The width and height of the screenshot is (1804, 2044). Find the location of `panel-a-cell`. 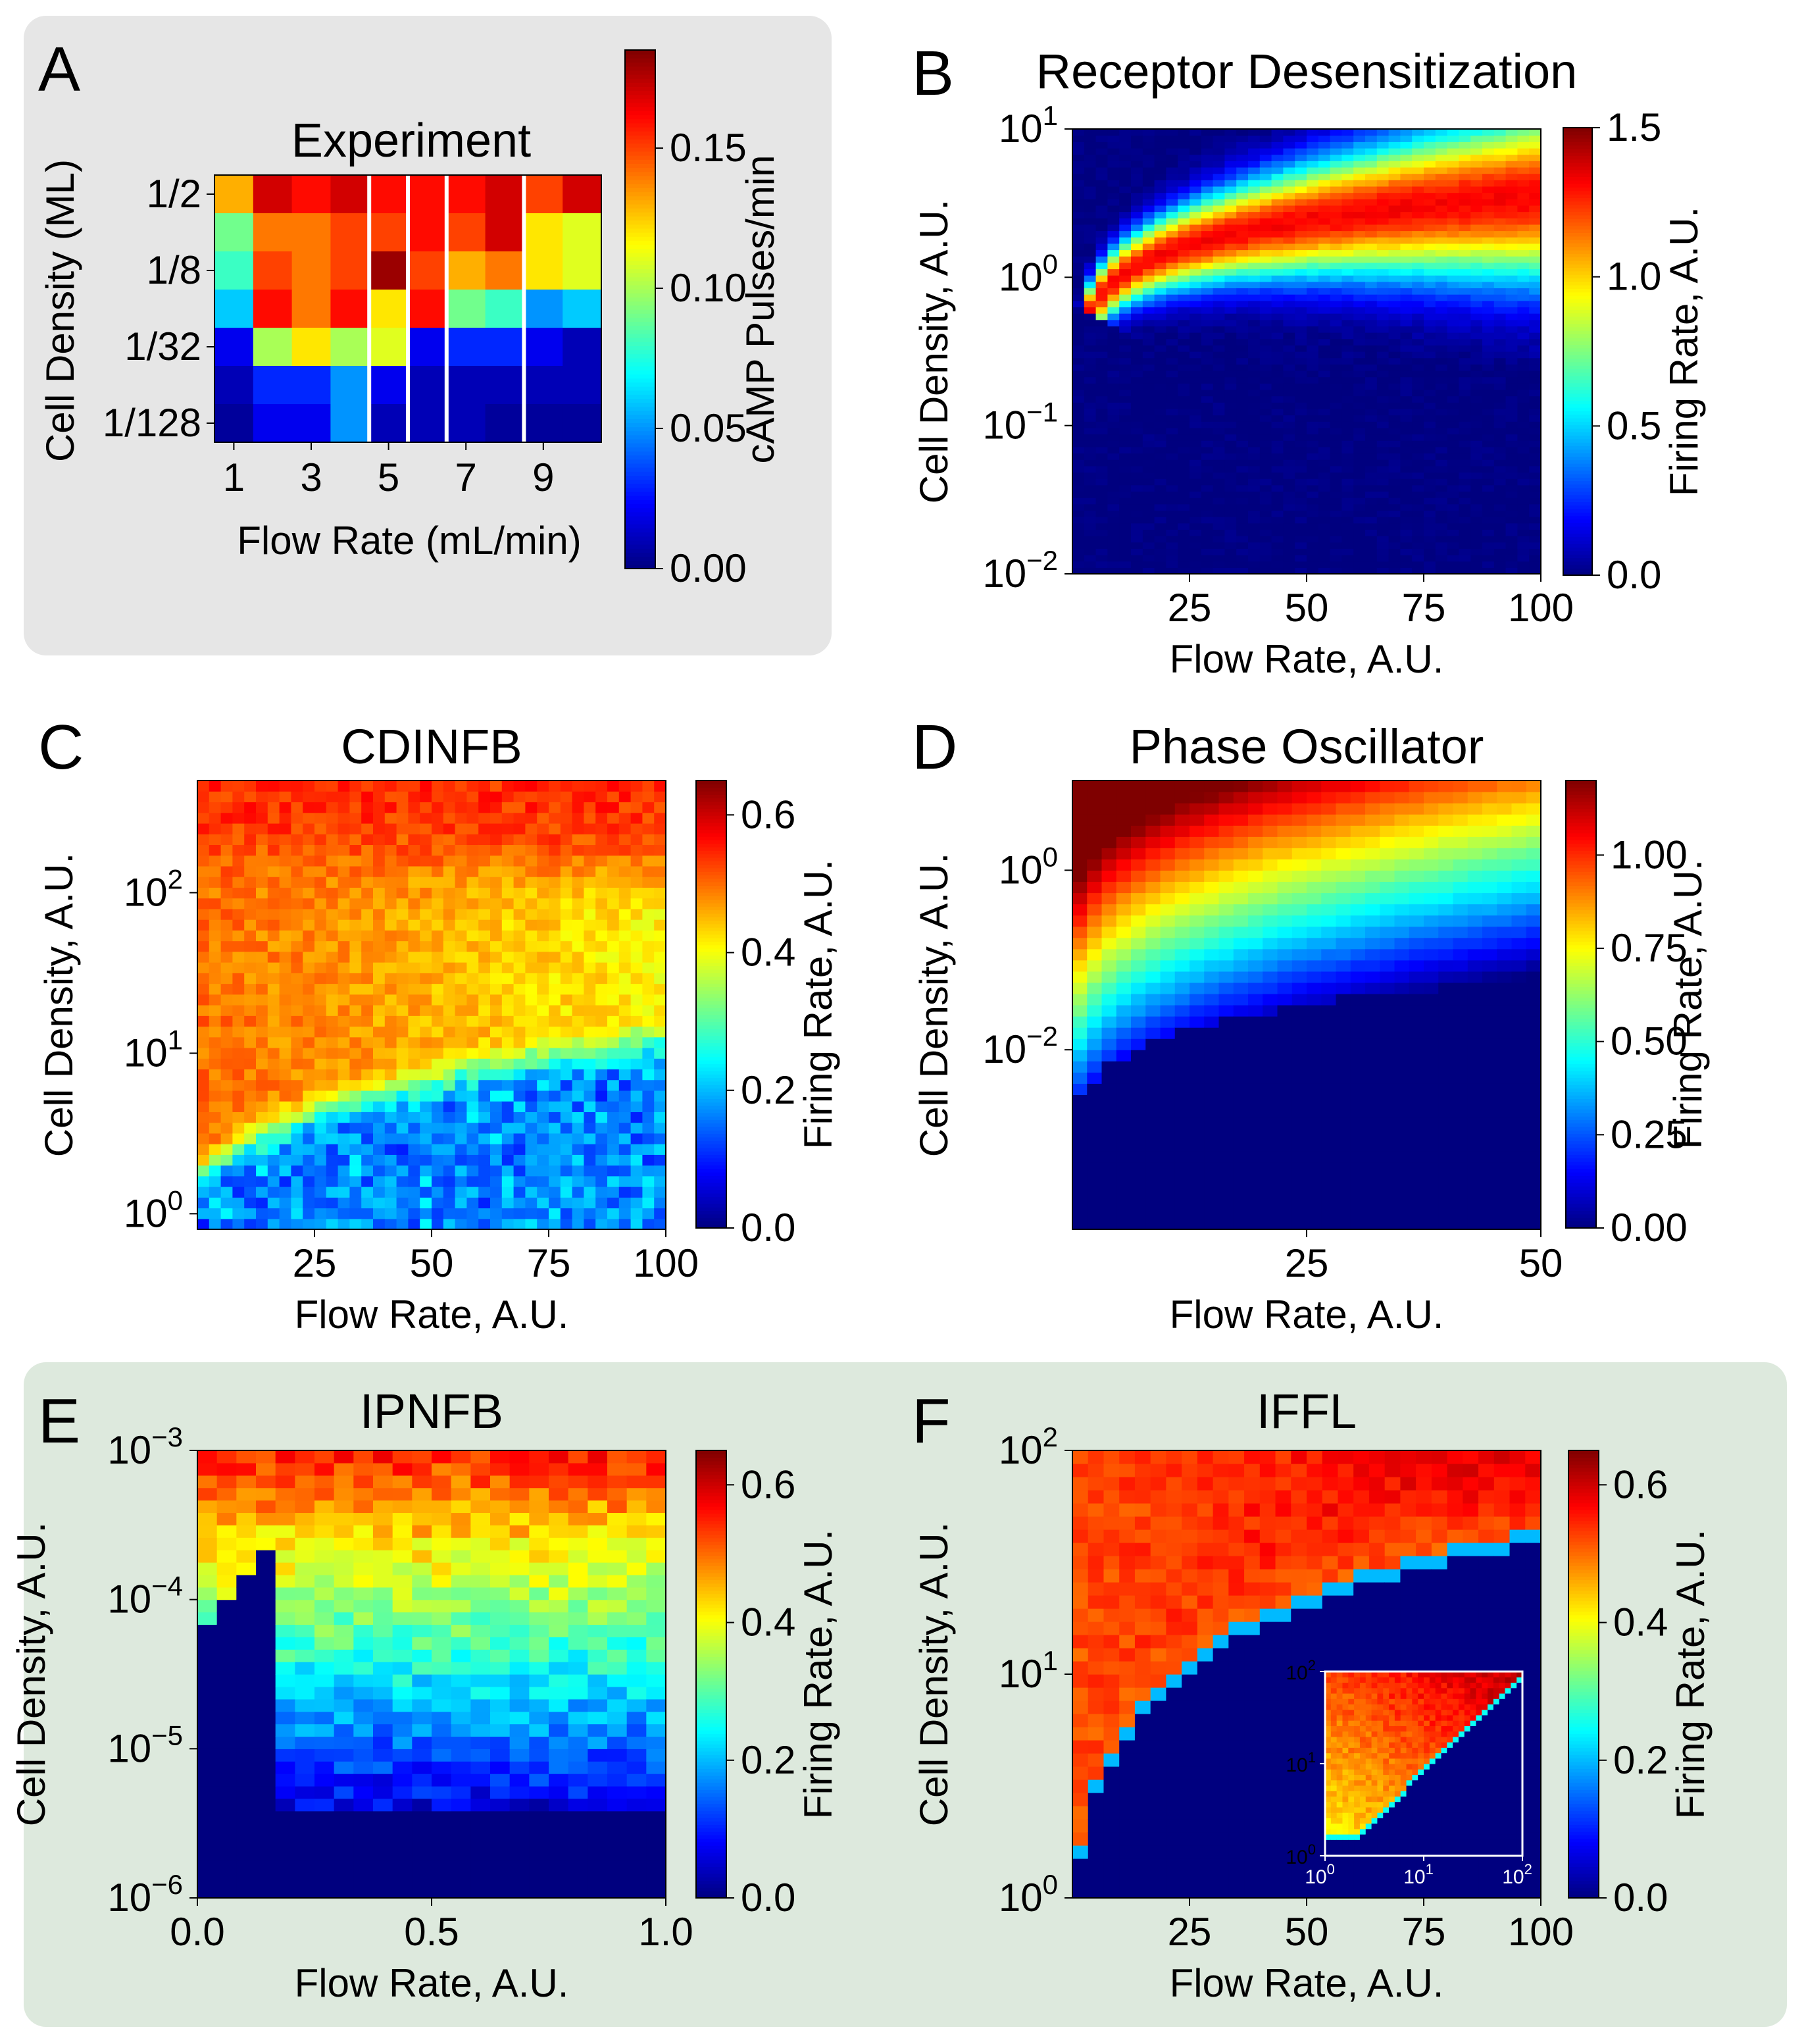

panel-a-cell is located at coordinates (504, 385).